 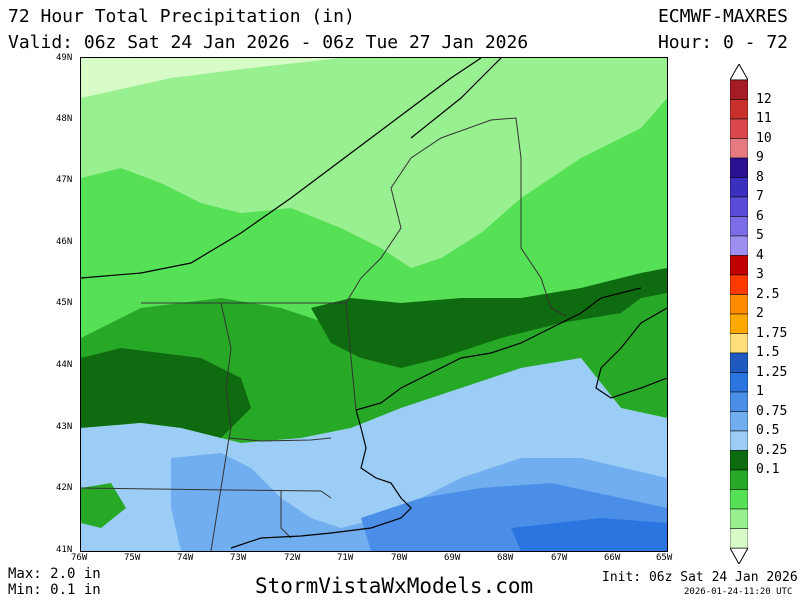 What do you see at coordinates (64, 488) in the screenshot?
I see `lat-label: 42N` at bounding box center [64, 488].